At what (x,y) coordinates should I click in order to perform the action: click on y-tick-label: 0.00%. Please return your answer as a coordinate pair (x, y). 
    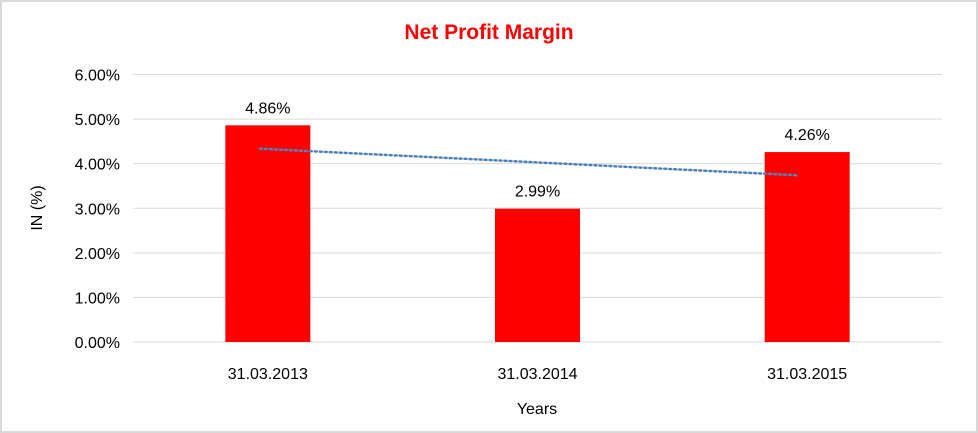
    Looking at the image, I should click on (97, 343).